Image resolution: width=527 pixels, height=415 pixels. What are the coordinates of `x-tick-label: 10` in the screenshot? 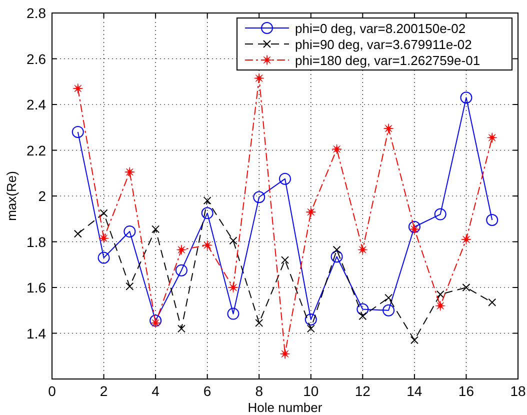 It's located at (311, 391).